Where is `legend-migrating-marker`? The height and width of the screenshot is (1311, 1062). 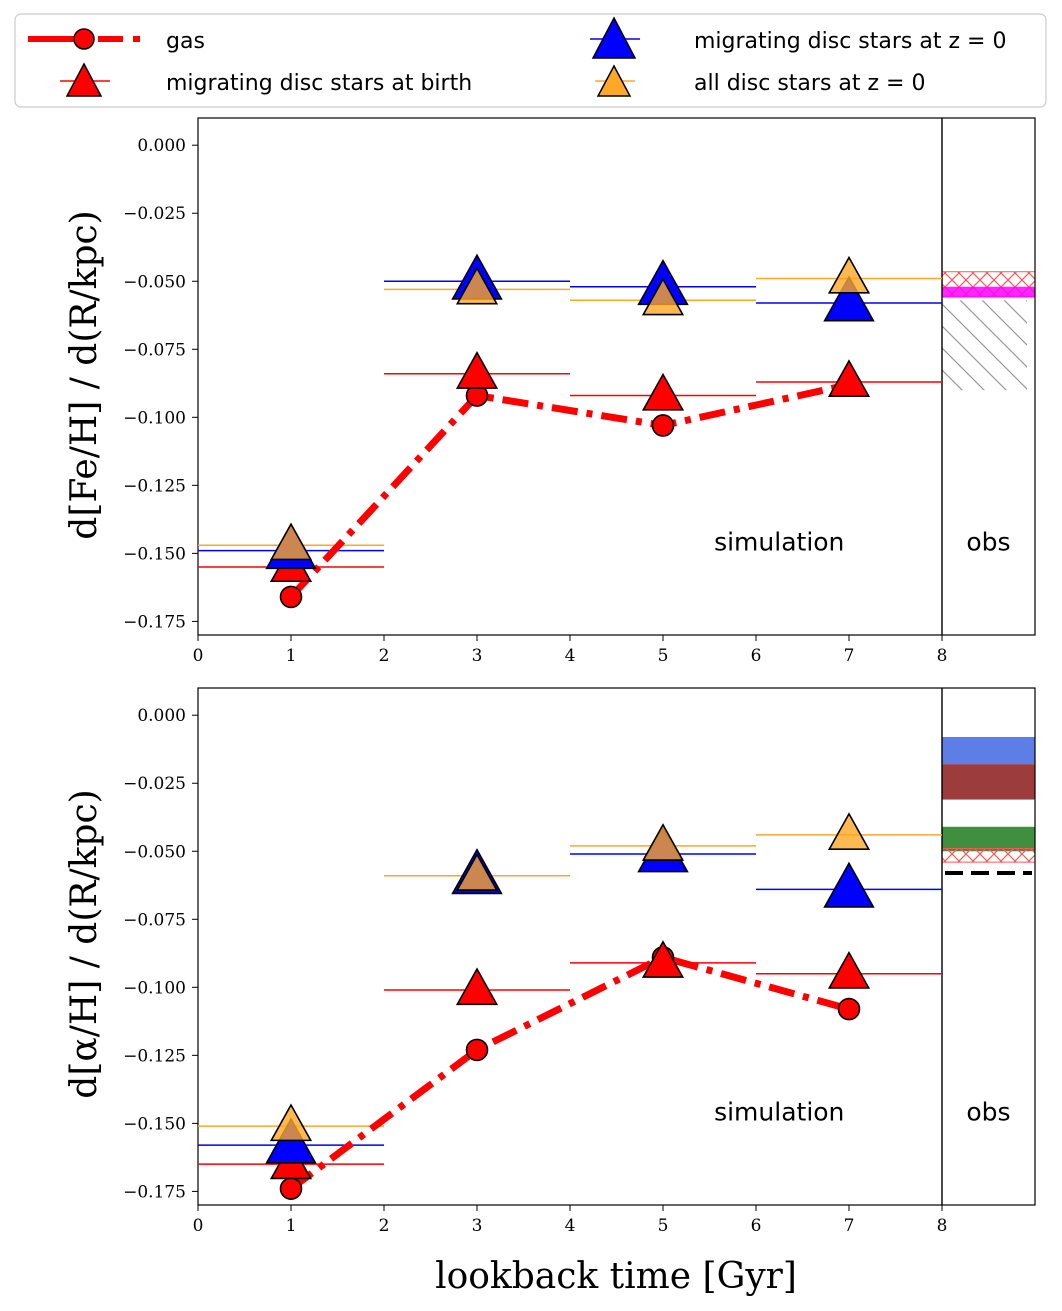
legend-migrating-marker is located at coordinates (614, 37).